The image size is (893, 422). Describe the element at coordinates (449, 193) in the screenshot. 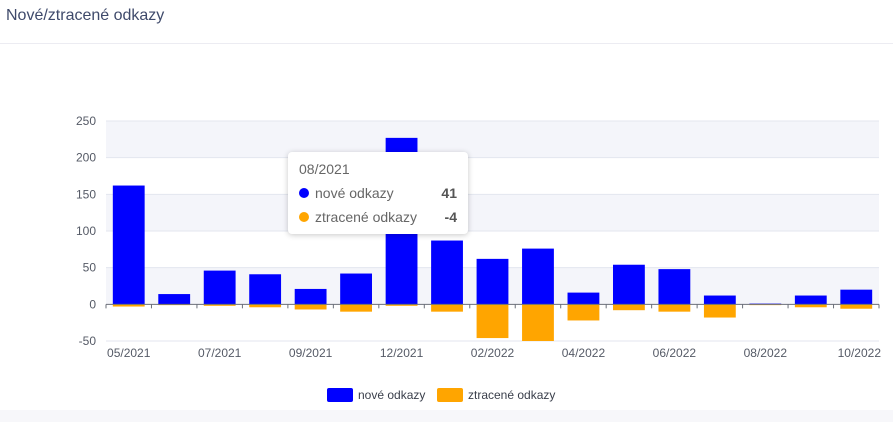

I see `tooltip-value-new: 41` at that location.